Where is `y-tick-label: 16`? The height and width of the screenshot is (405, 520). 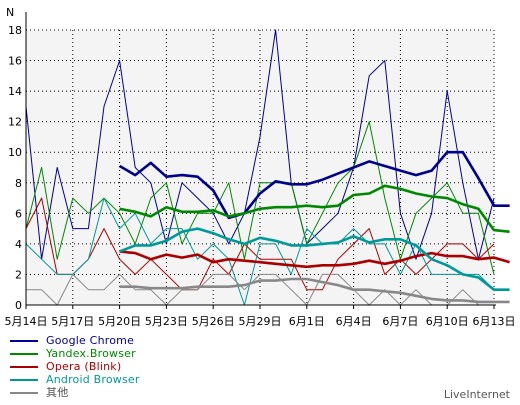
y-tick-label: 16 is located at coordinates (15, 61).